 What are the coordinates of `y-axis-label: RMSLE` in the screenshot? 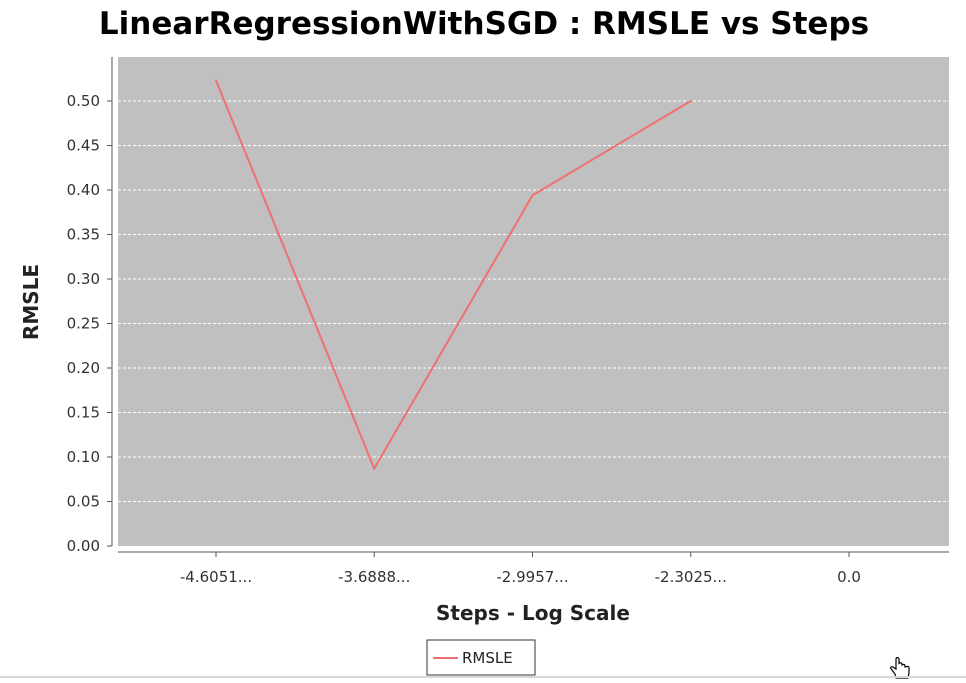 It's located at (31, 302).